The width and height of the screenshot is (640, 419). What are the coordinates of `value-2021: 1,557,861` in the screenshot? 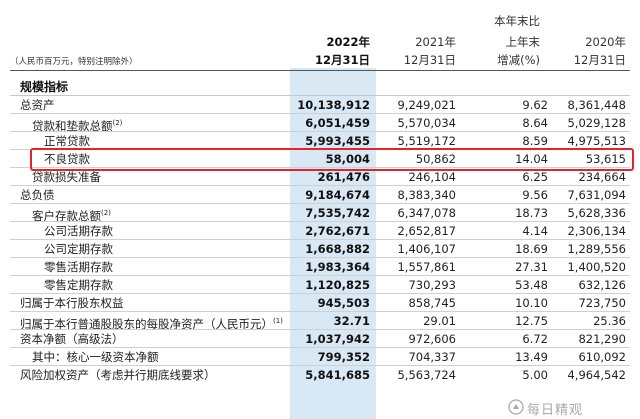 It's located at (426, 267).